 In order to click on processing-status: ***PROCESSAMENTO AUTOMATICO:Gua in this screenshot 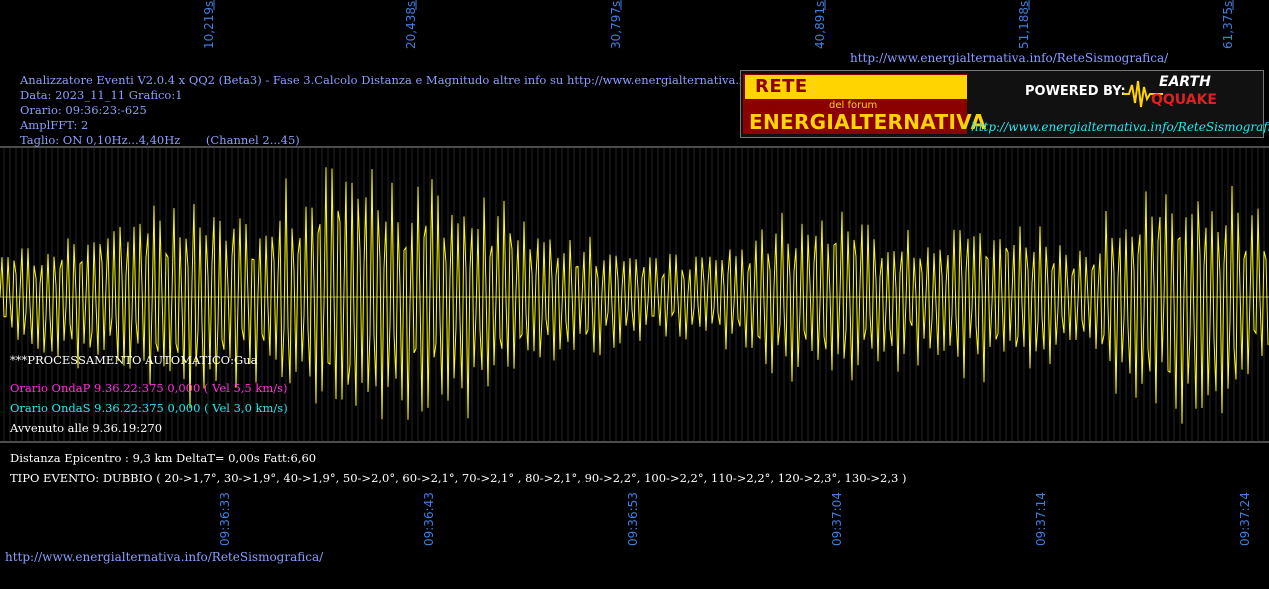, I will do `click(134, 360)`.